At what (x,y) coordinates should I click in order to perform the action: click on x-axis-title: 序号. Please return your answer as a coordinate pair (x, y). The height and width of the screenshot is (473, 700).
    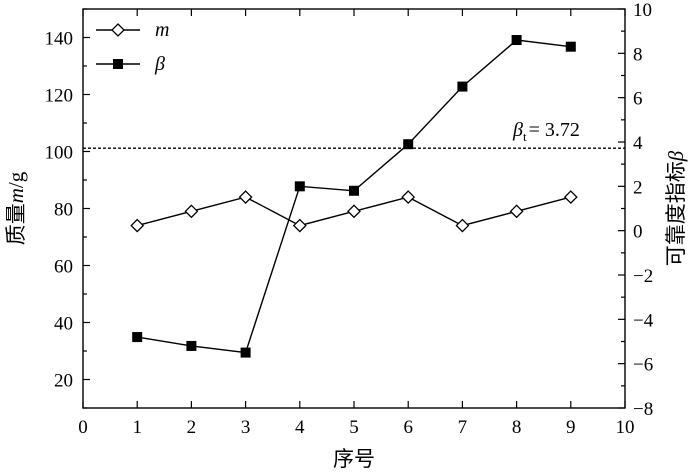
    Looking at the image, I should click on (354, 459).